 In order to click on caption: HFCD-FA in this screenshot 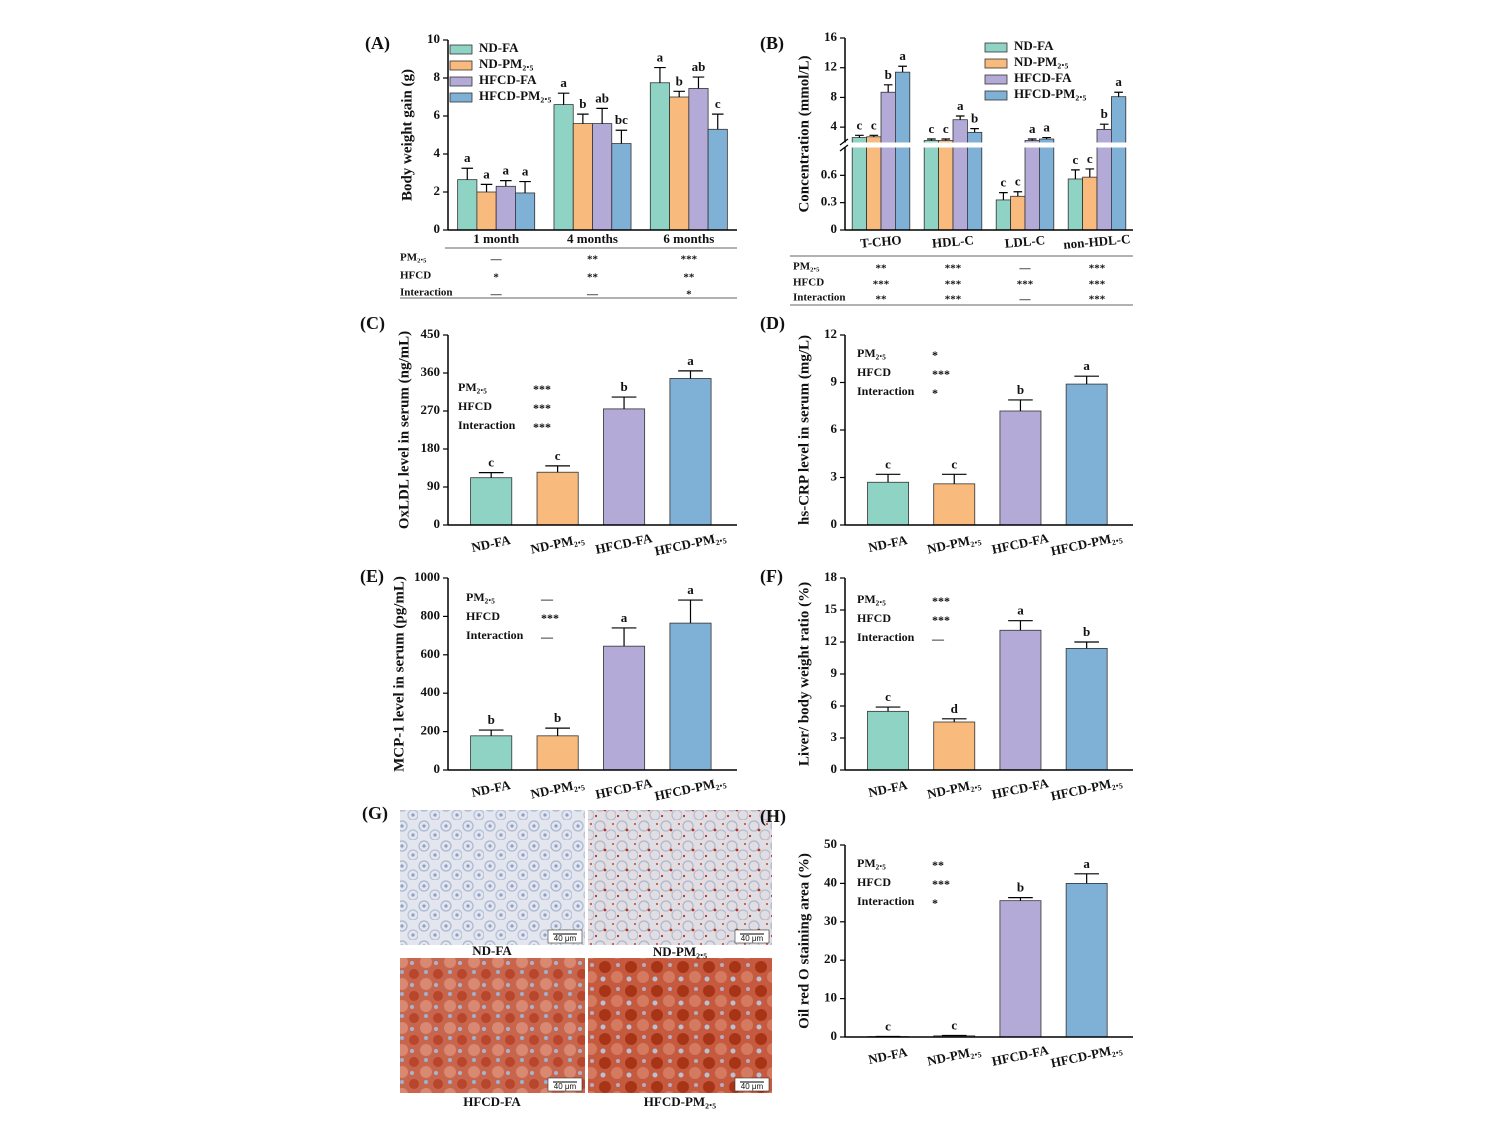, I will do `click(492, 1101)`.